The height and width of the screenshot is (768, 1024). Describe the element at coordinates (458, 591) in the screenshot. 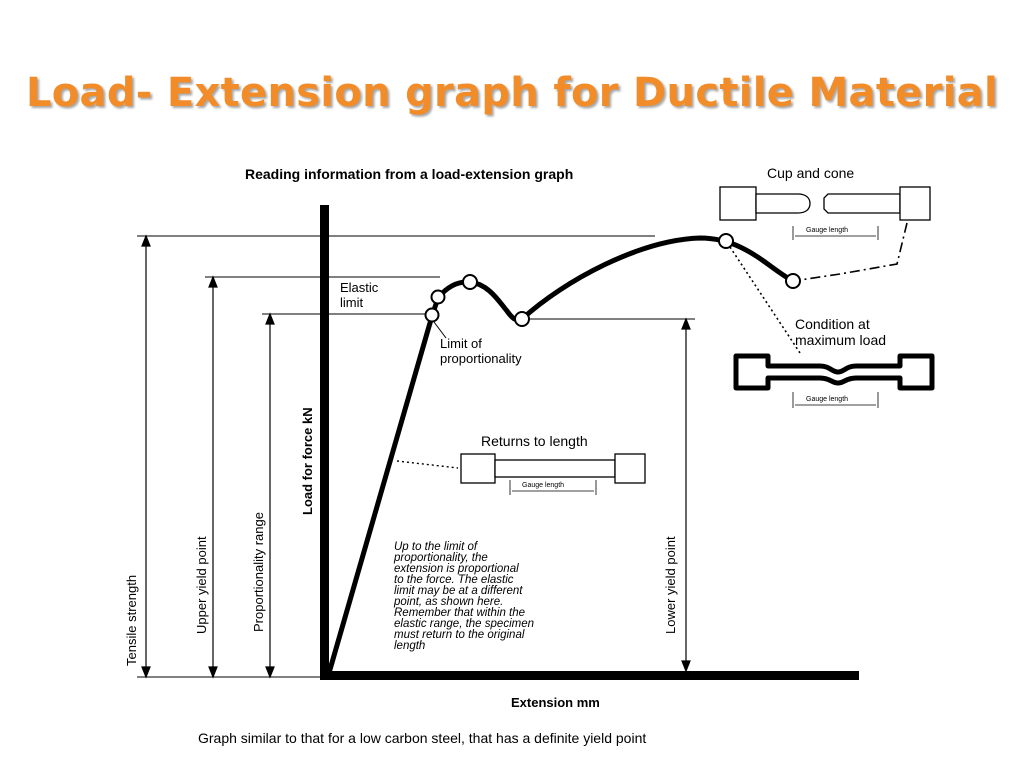

I see `note-line-5: limit may be at a different` at that location.